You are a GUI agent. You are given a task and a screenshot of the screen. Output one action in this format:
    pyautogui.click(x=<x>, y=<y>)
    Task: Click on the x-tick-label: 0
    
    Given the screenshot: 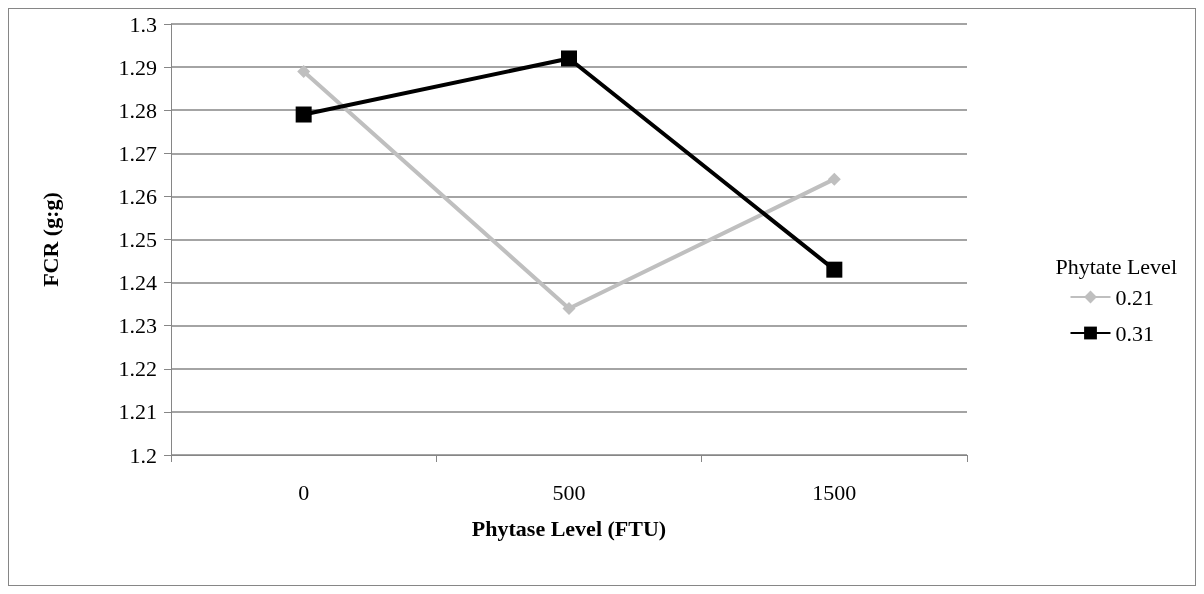 What is the action you would take?
    pyautogui.click(x=304, y=492)
    